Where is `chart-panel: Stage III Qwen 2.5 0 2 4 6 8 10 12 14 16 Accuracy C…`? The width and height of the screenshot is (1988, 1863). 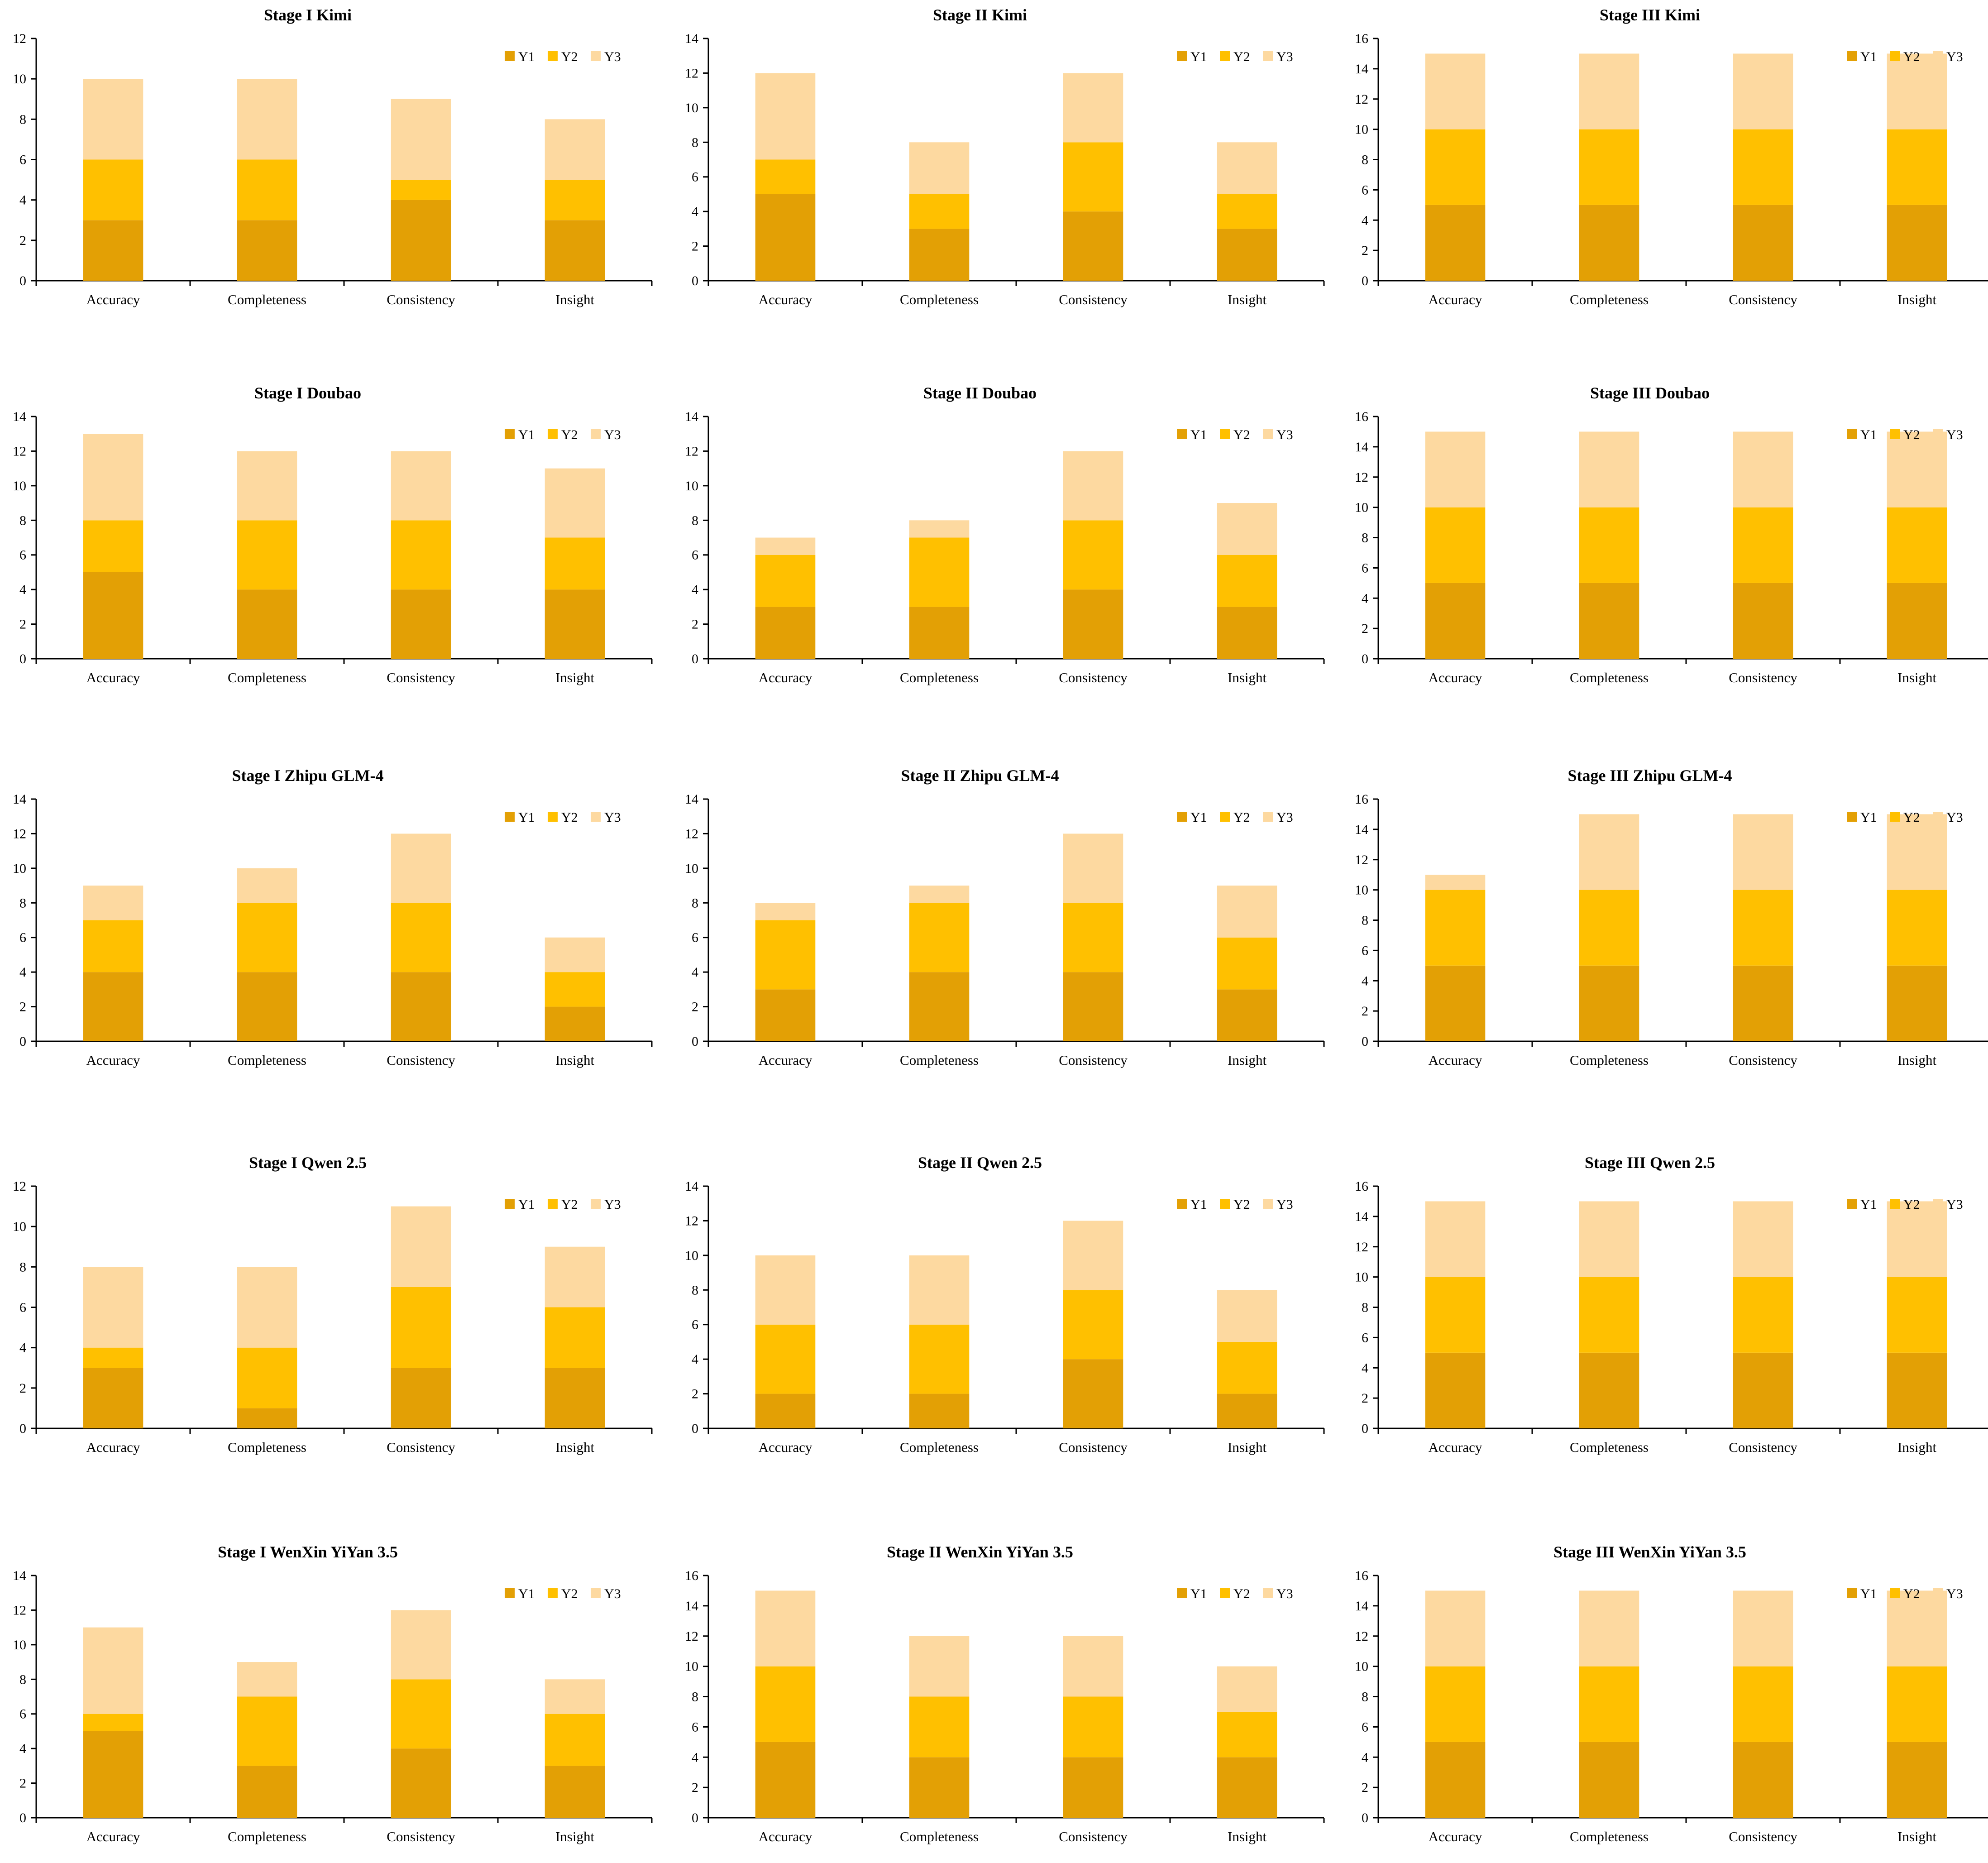 chart-panel: Stage III Qwen 2.5 0 2 4 6 8 10 12 14 16 Accuracy C… is located at coordinates (1669, 1311).